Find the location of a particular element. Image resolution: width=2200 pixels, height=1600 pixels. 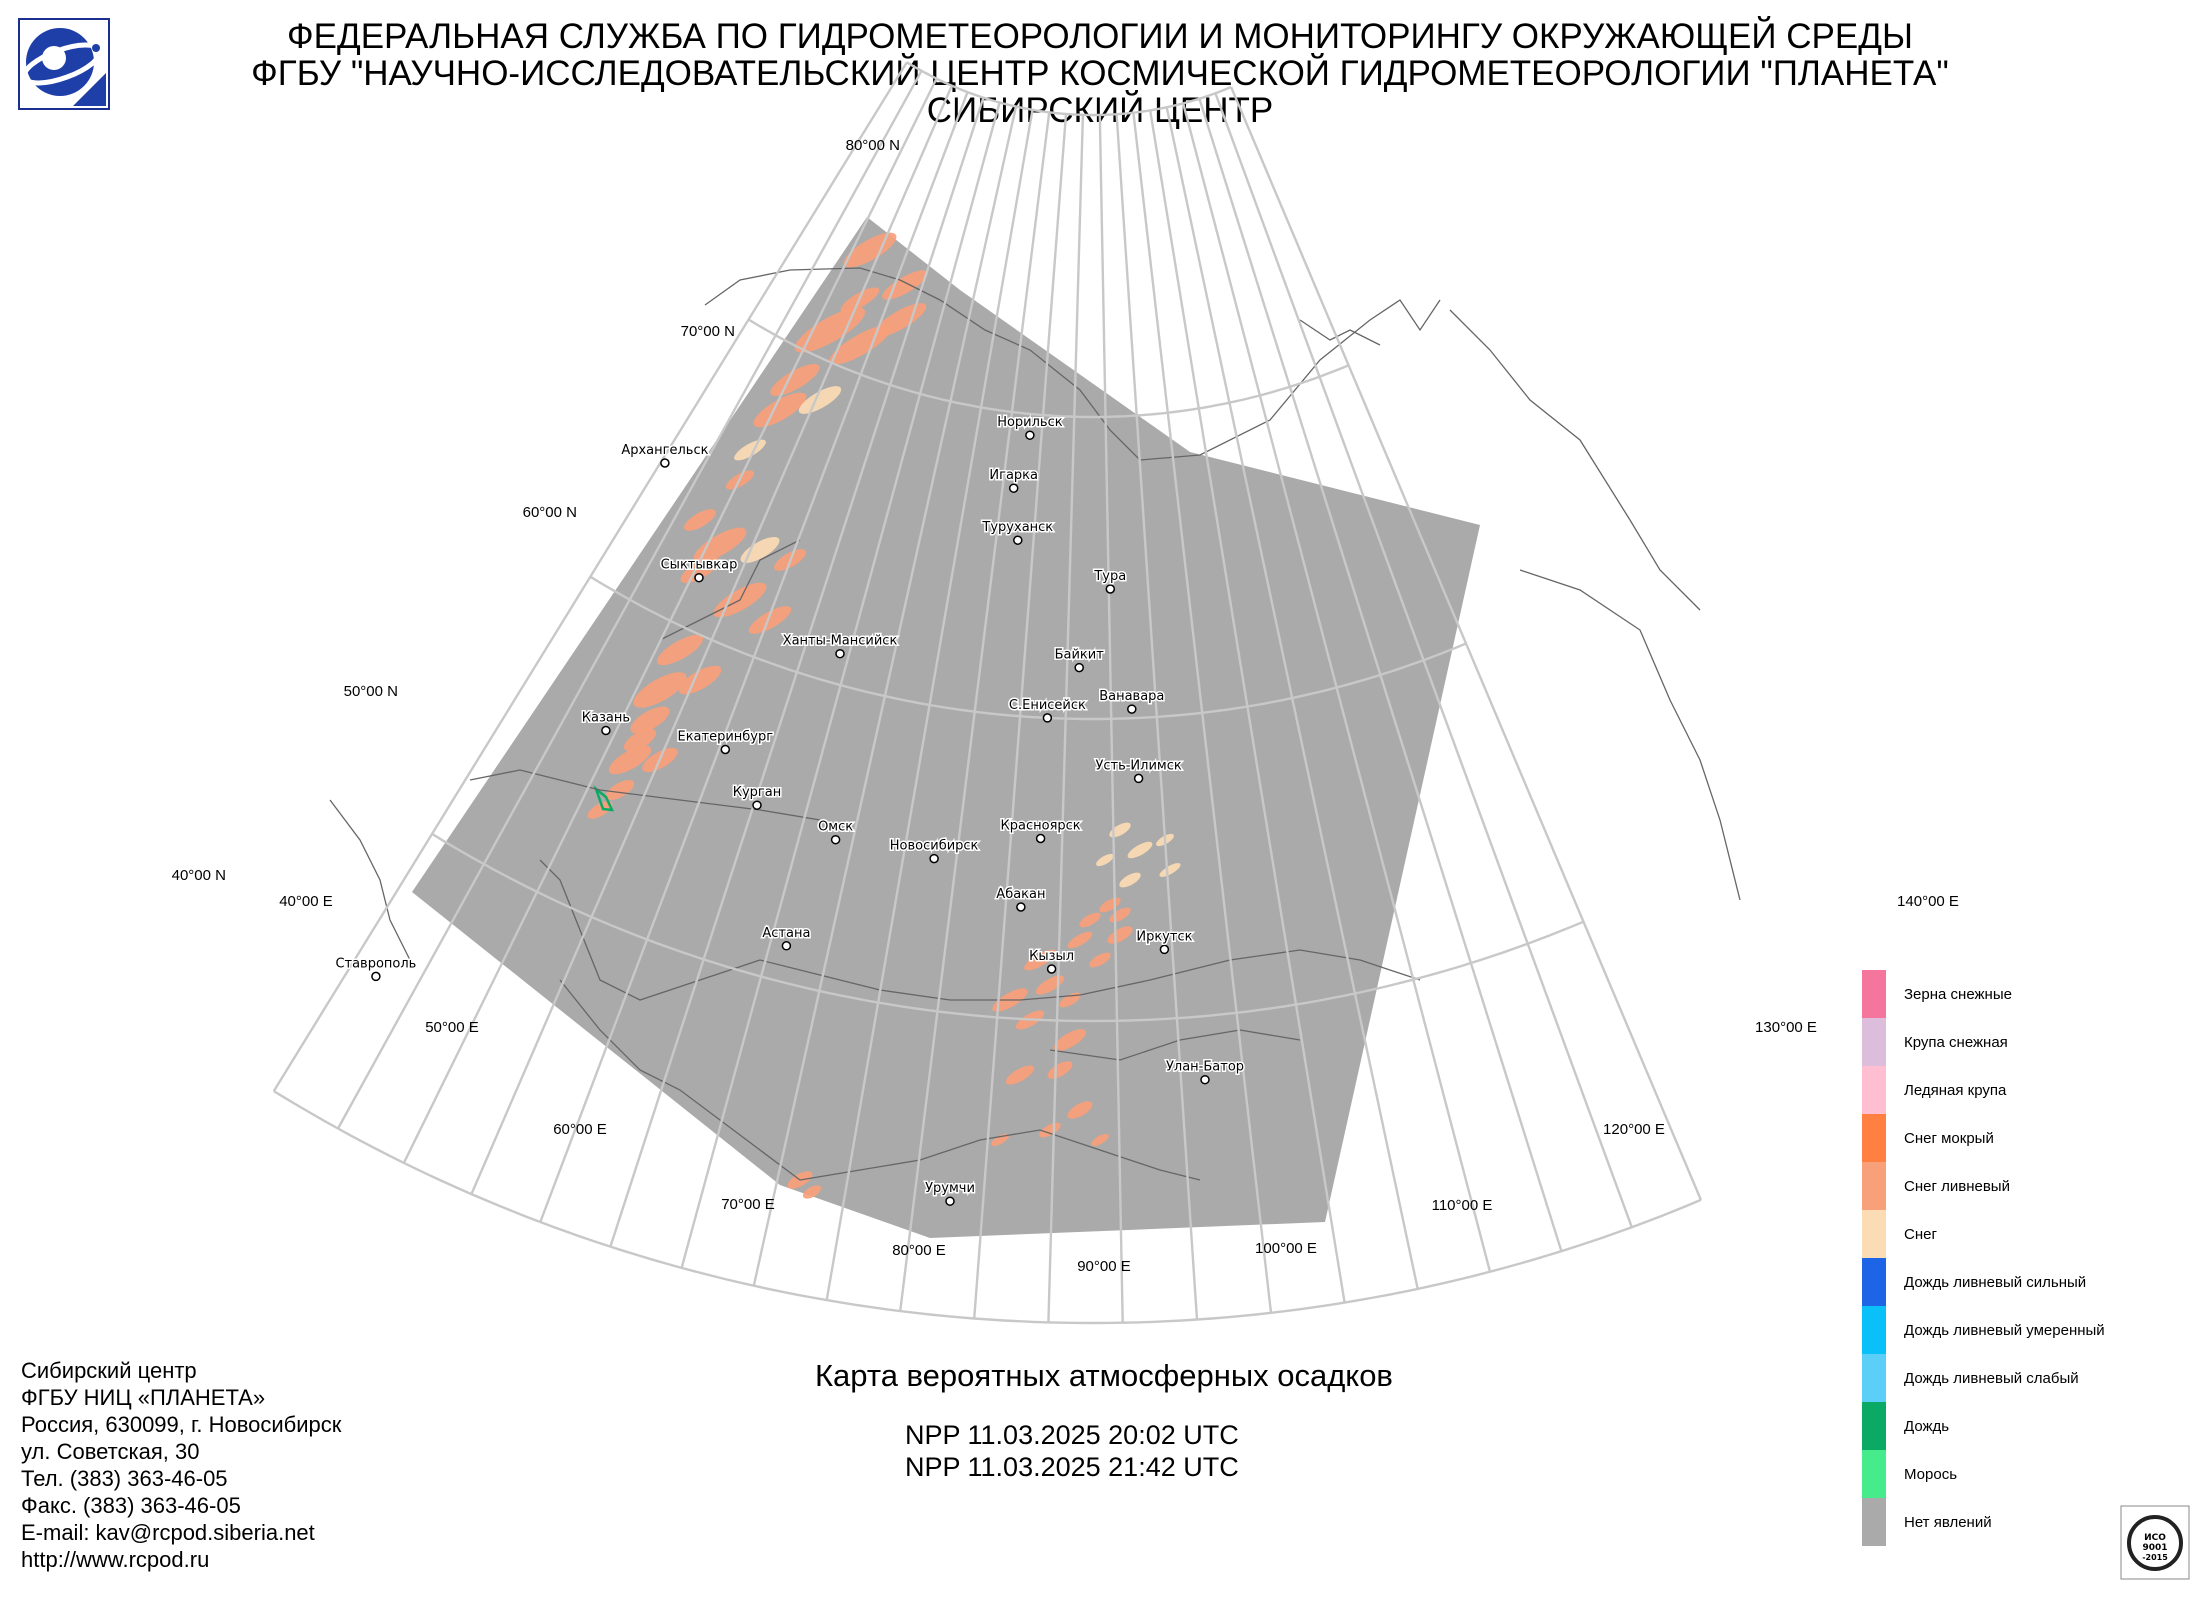

city-label: Туруханск is located at coordinates (1017, 527).